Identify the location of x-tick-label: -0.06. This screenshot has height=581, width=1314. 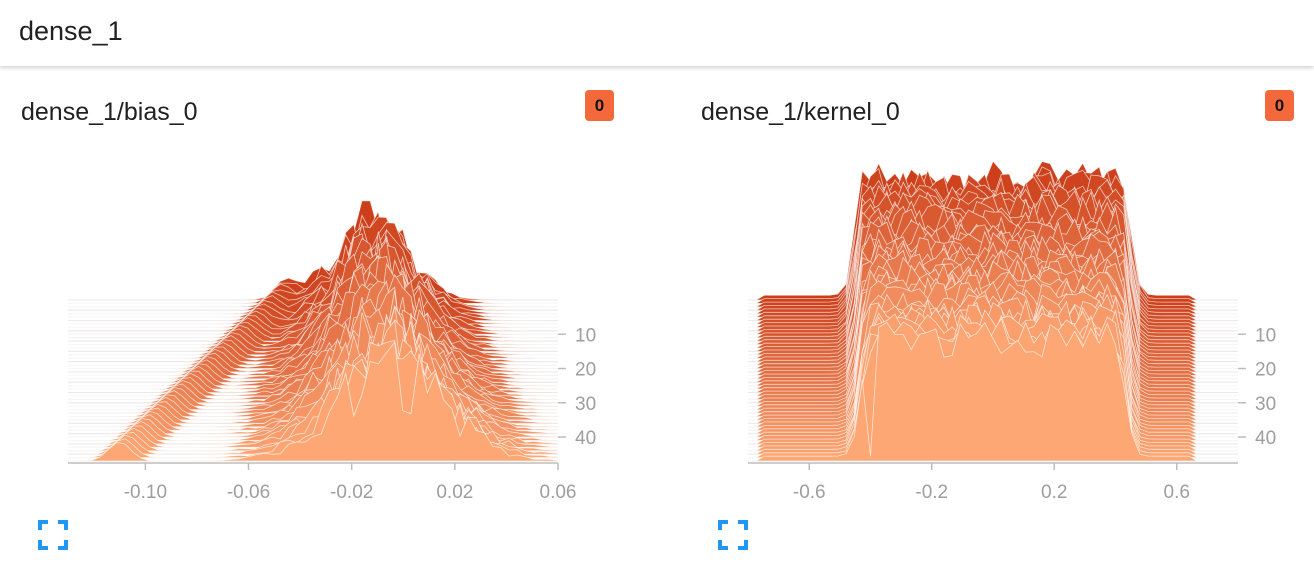
(248, 492).